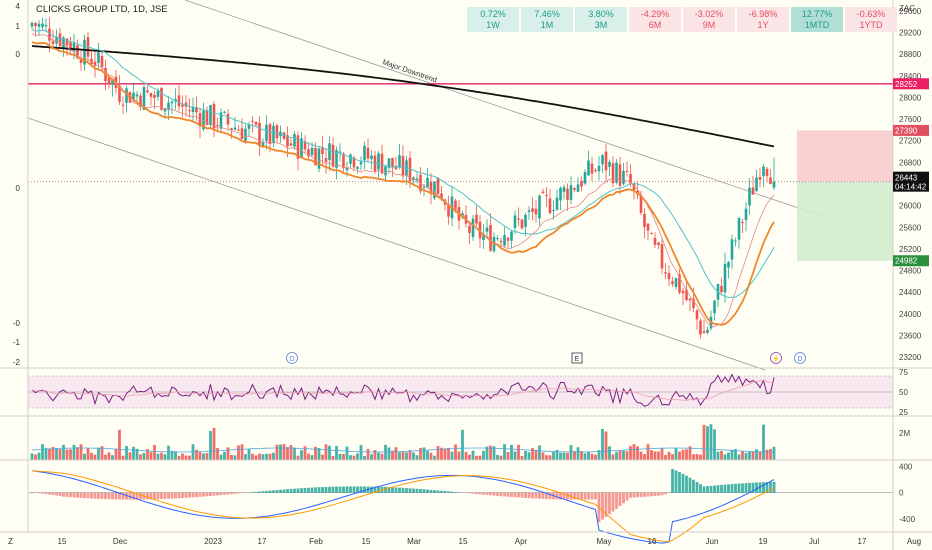 The image size is (932, 550). What do you see at coordinates (547, 25) in the screenshot?
I see `perf-period: 1M` at bounding box center [547, 25].